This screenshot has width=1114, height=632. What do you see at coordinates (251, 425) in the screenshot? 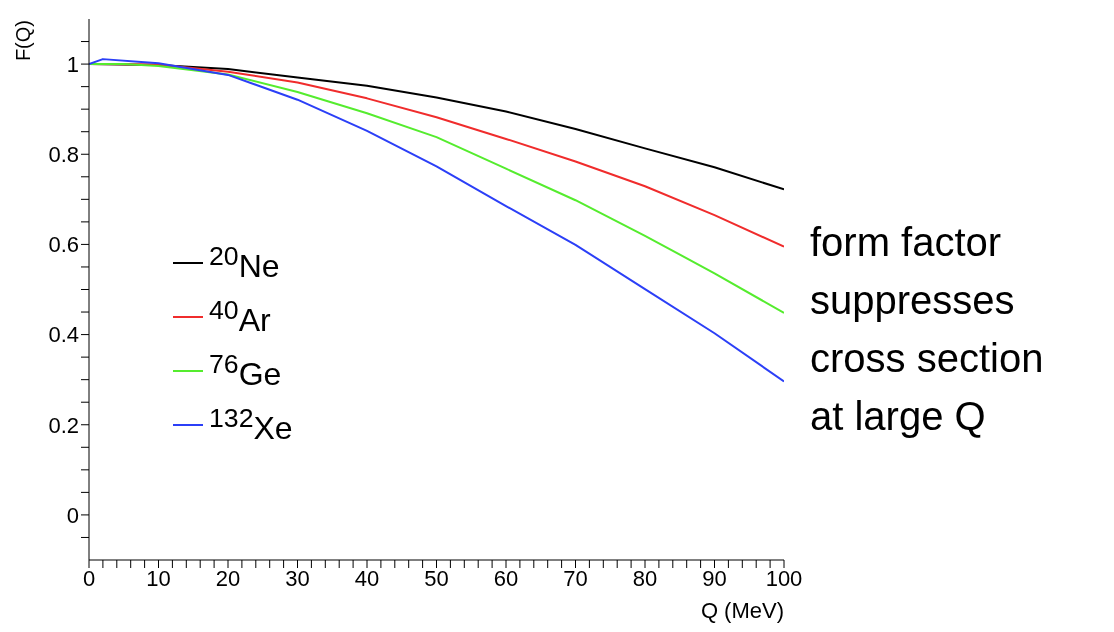
I see `legend-label: $^{132}$Xe` at bounding box center [251, 425].